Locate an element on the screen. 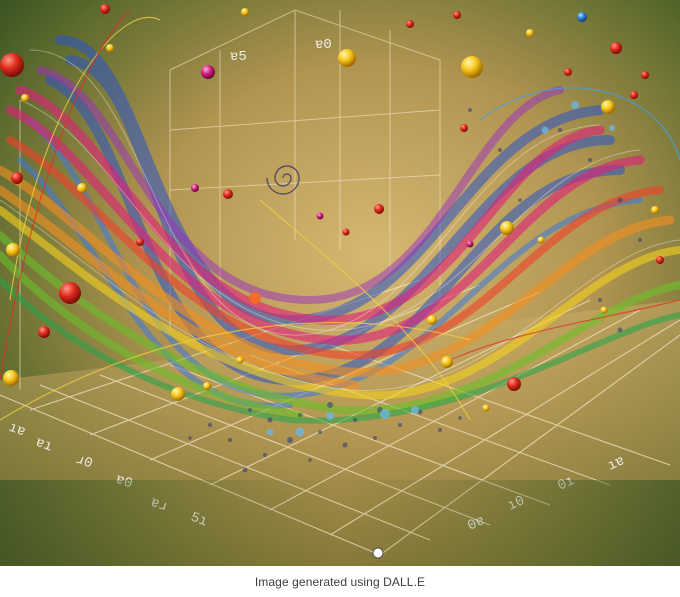 The width and height of the screenshot is (680, 597). svg-text: ɐ5 is located at coordinates (238, 57).